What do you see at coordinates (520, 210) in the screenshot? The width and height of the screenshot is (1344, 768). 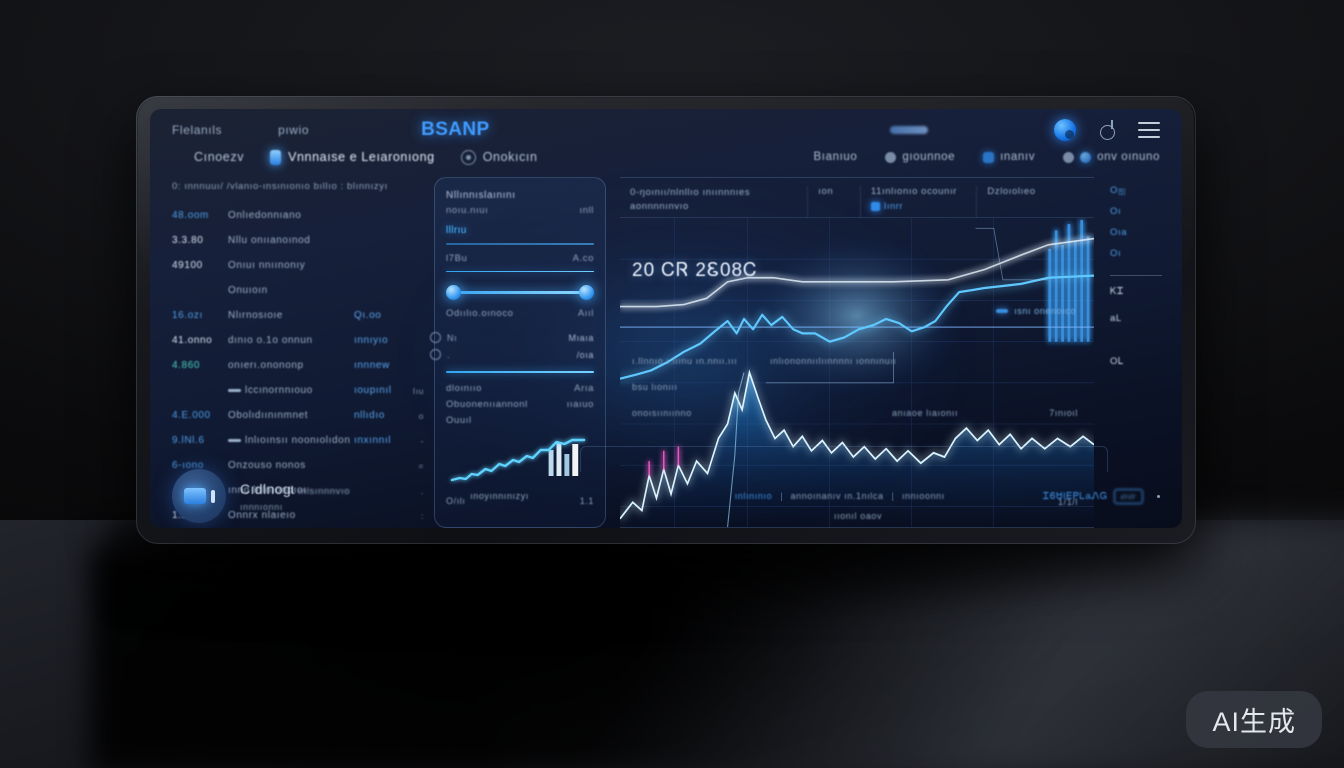 I see `controls-card-subtitle-row: noıu.nıuı ınll` at bounding box center [520, 210].